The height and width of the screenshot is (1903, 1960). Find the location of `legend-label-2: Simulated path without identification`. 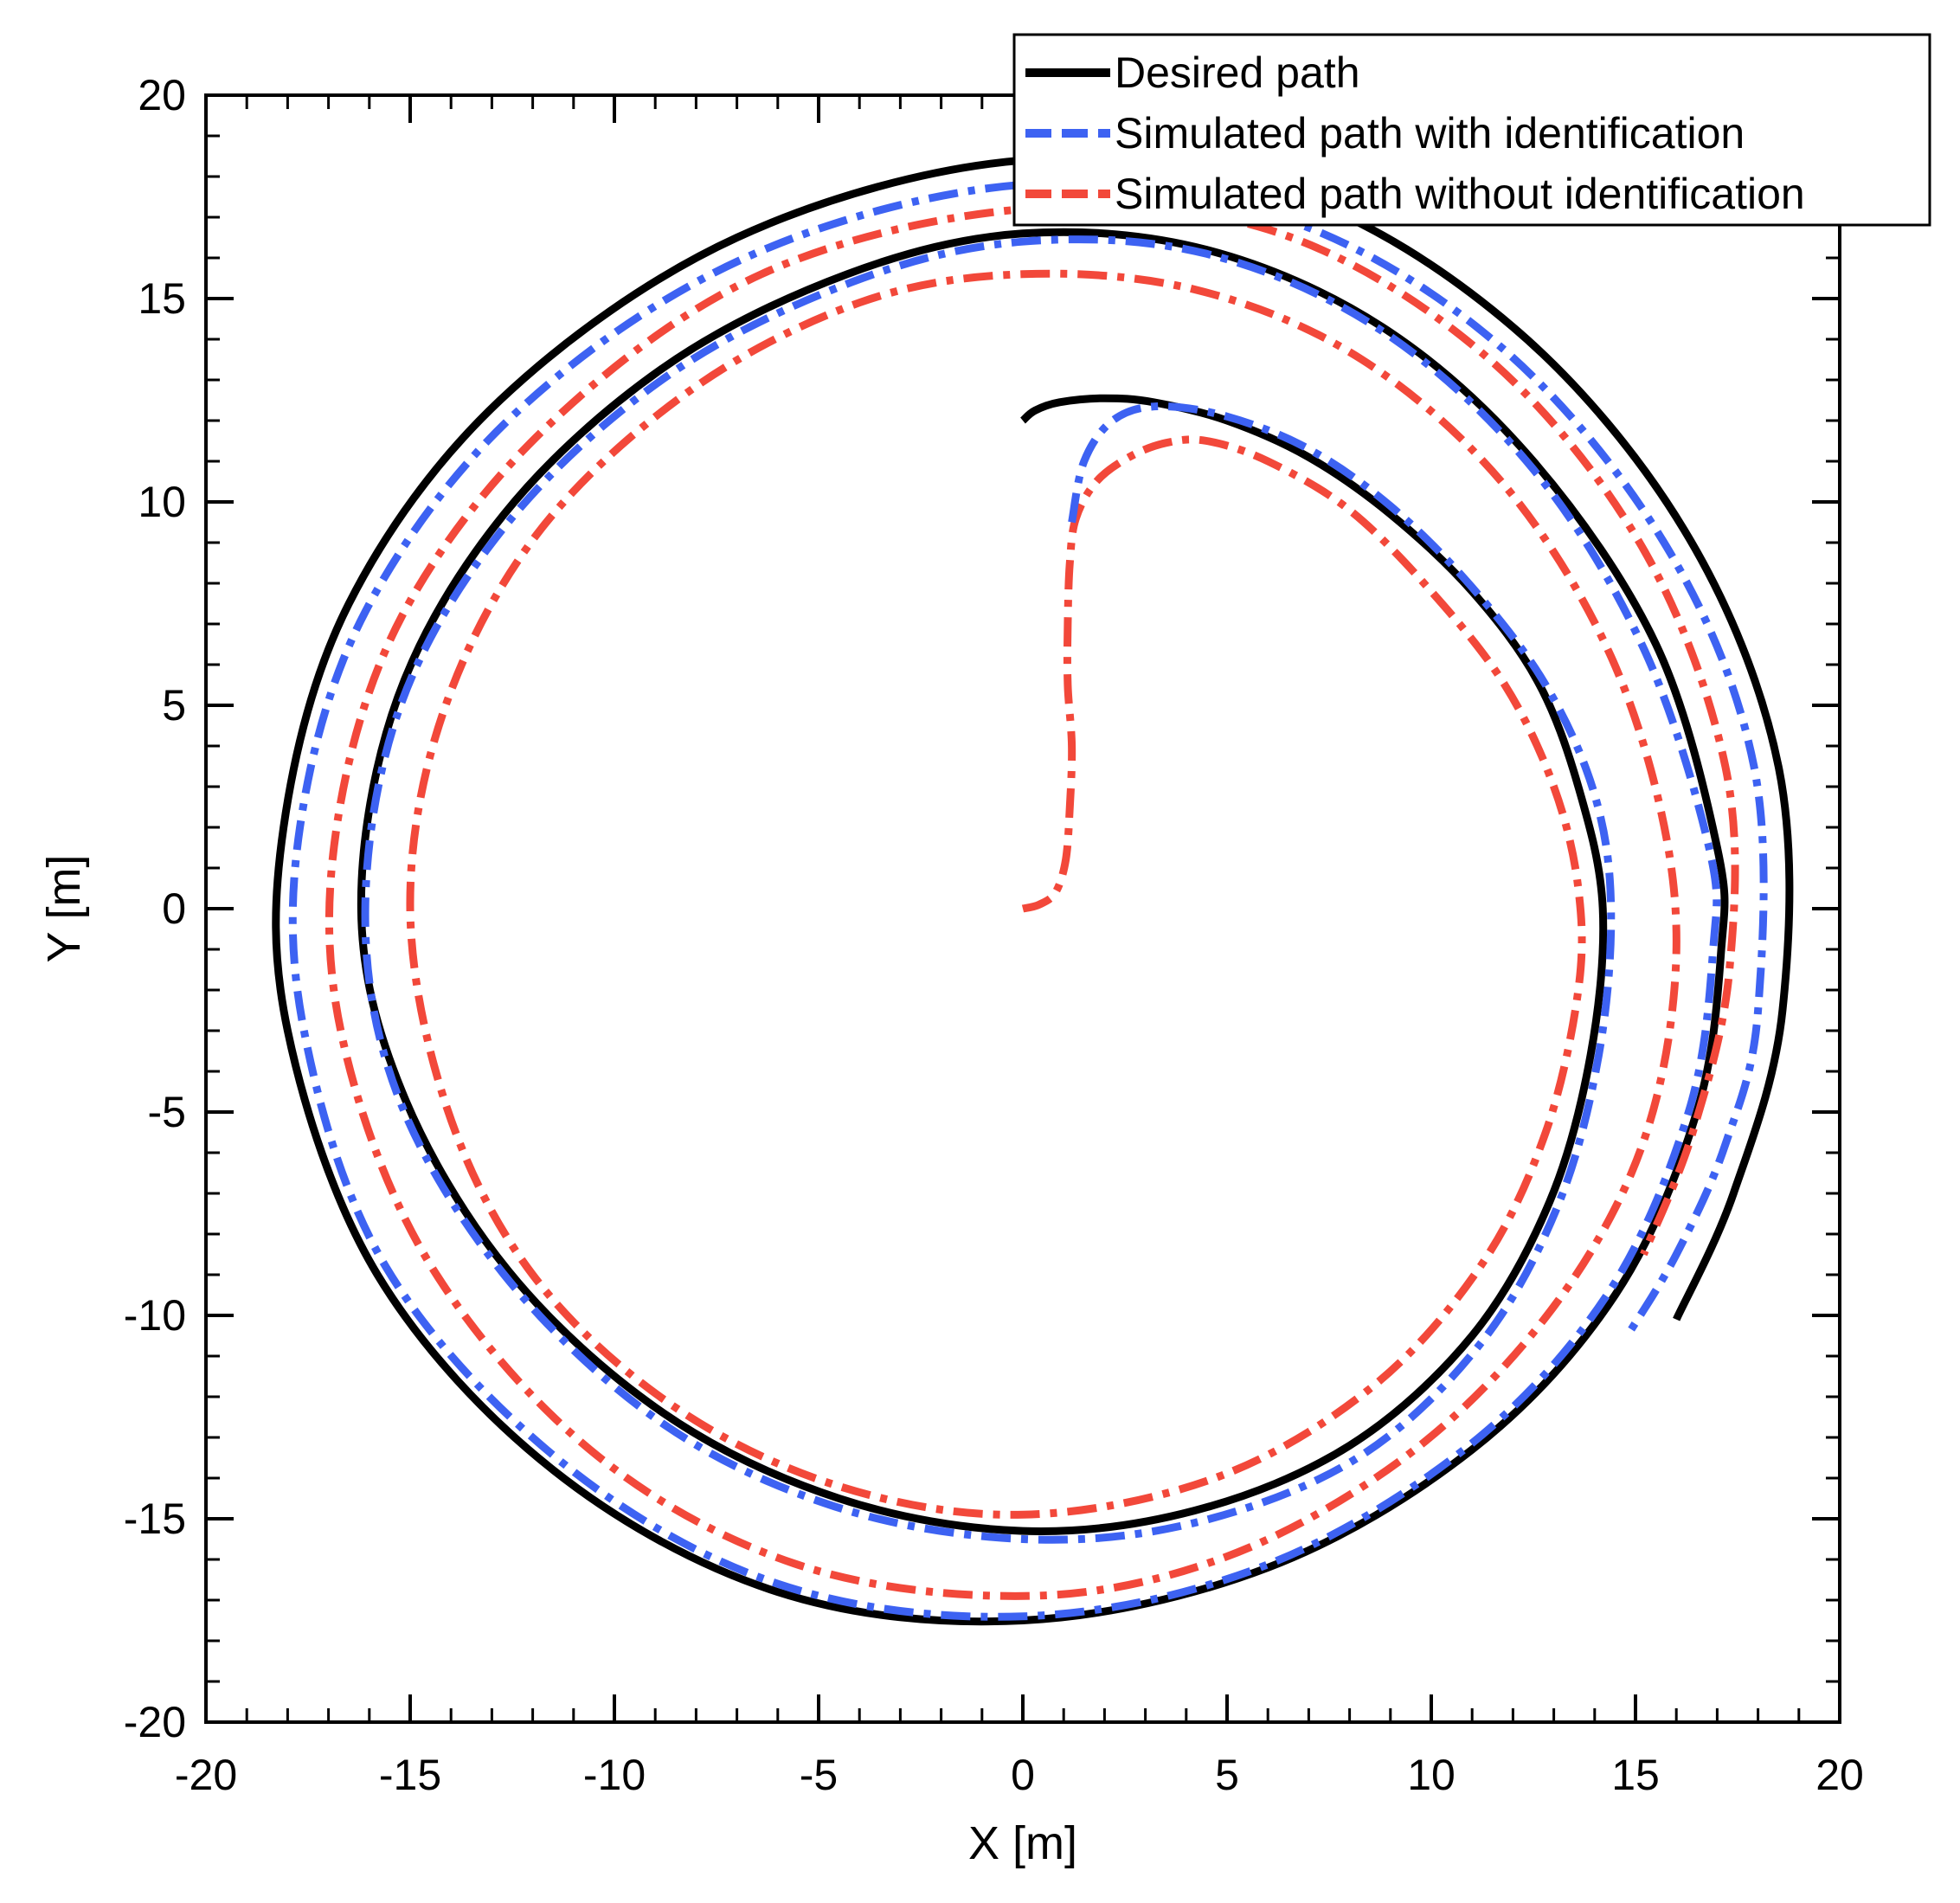

legend-label-2: Simulated path without identification is located at coordinates (1460, 194).